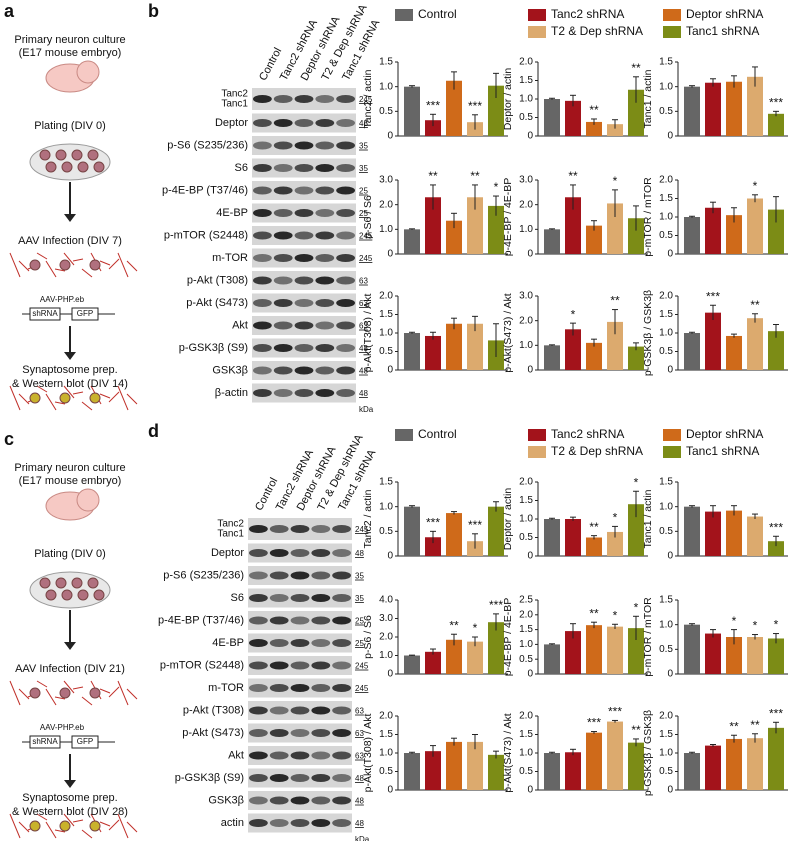 The image size is (799, 841). I want to click on y-tick-label: 2.0, so click(526, 482).